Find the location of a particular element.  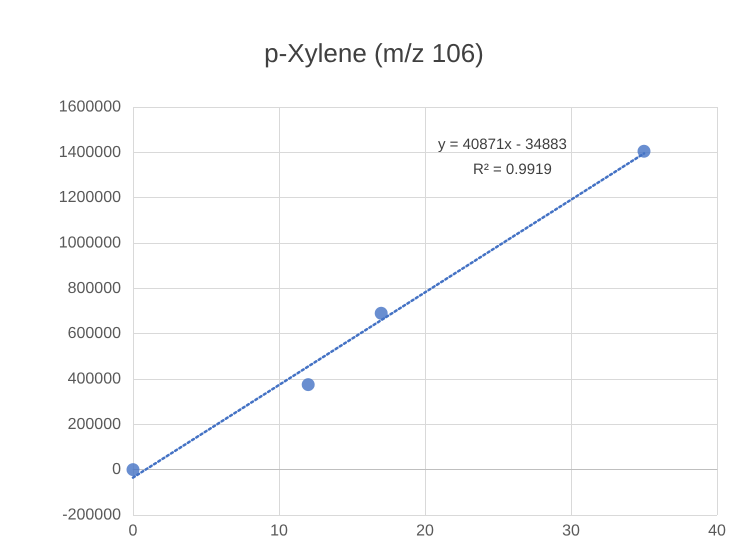

y-tick-label: 400000 is located at coordinates (95, 379).